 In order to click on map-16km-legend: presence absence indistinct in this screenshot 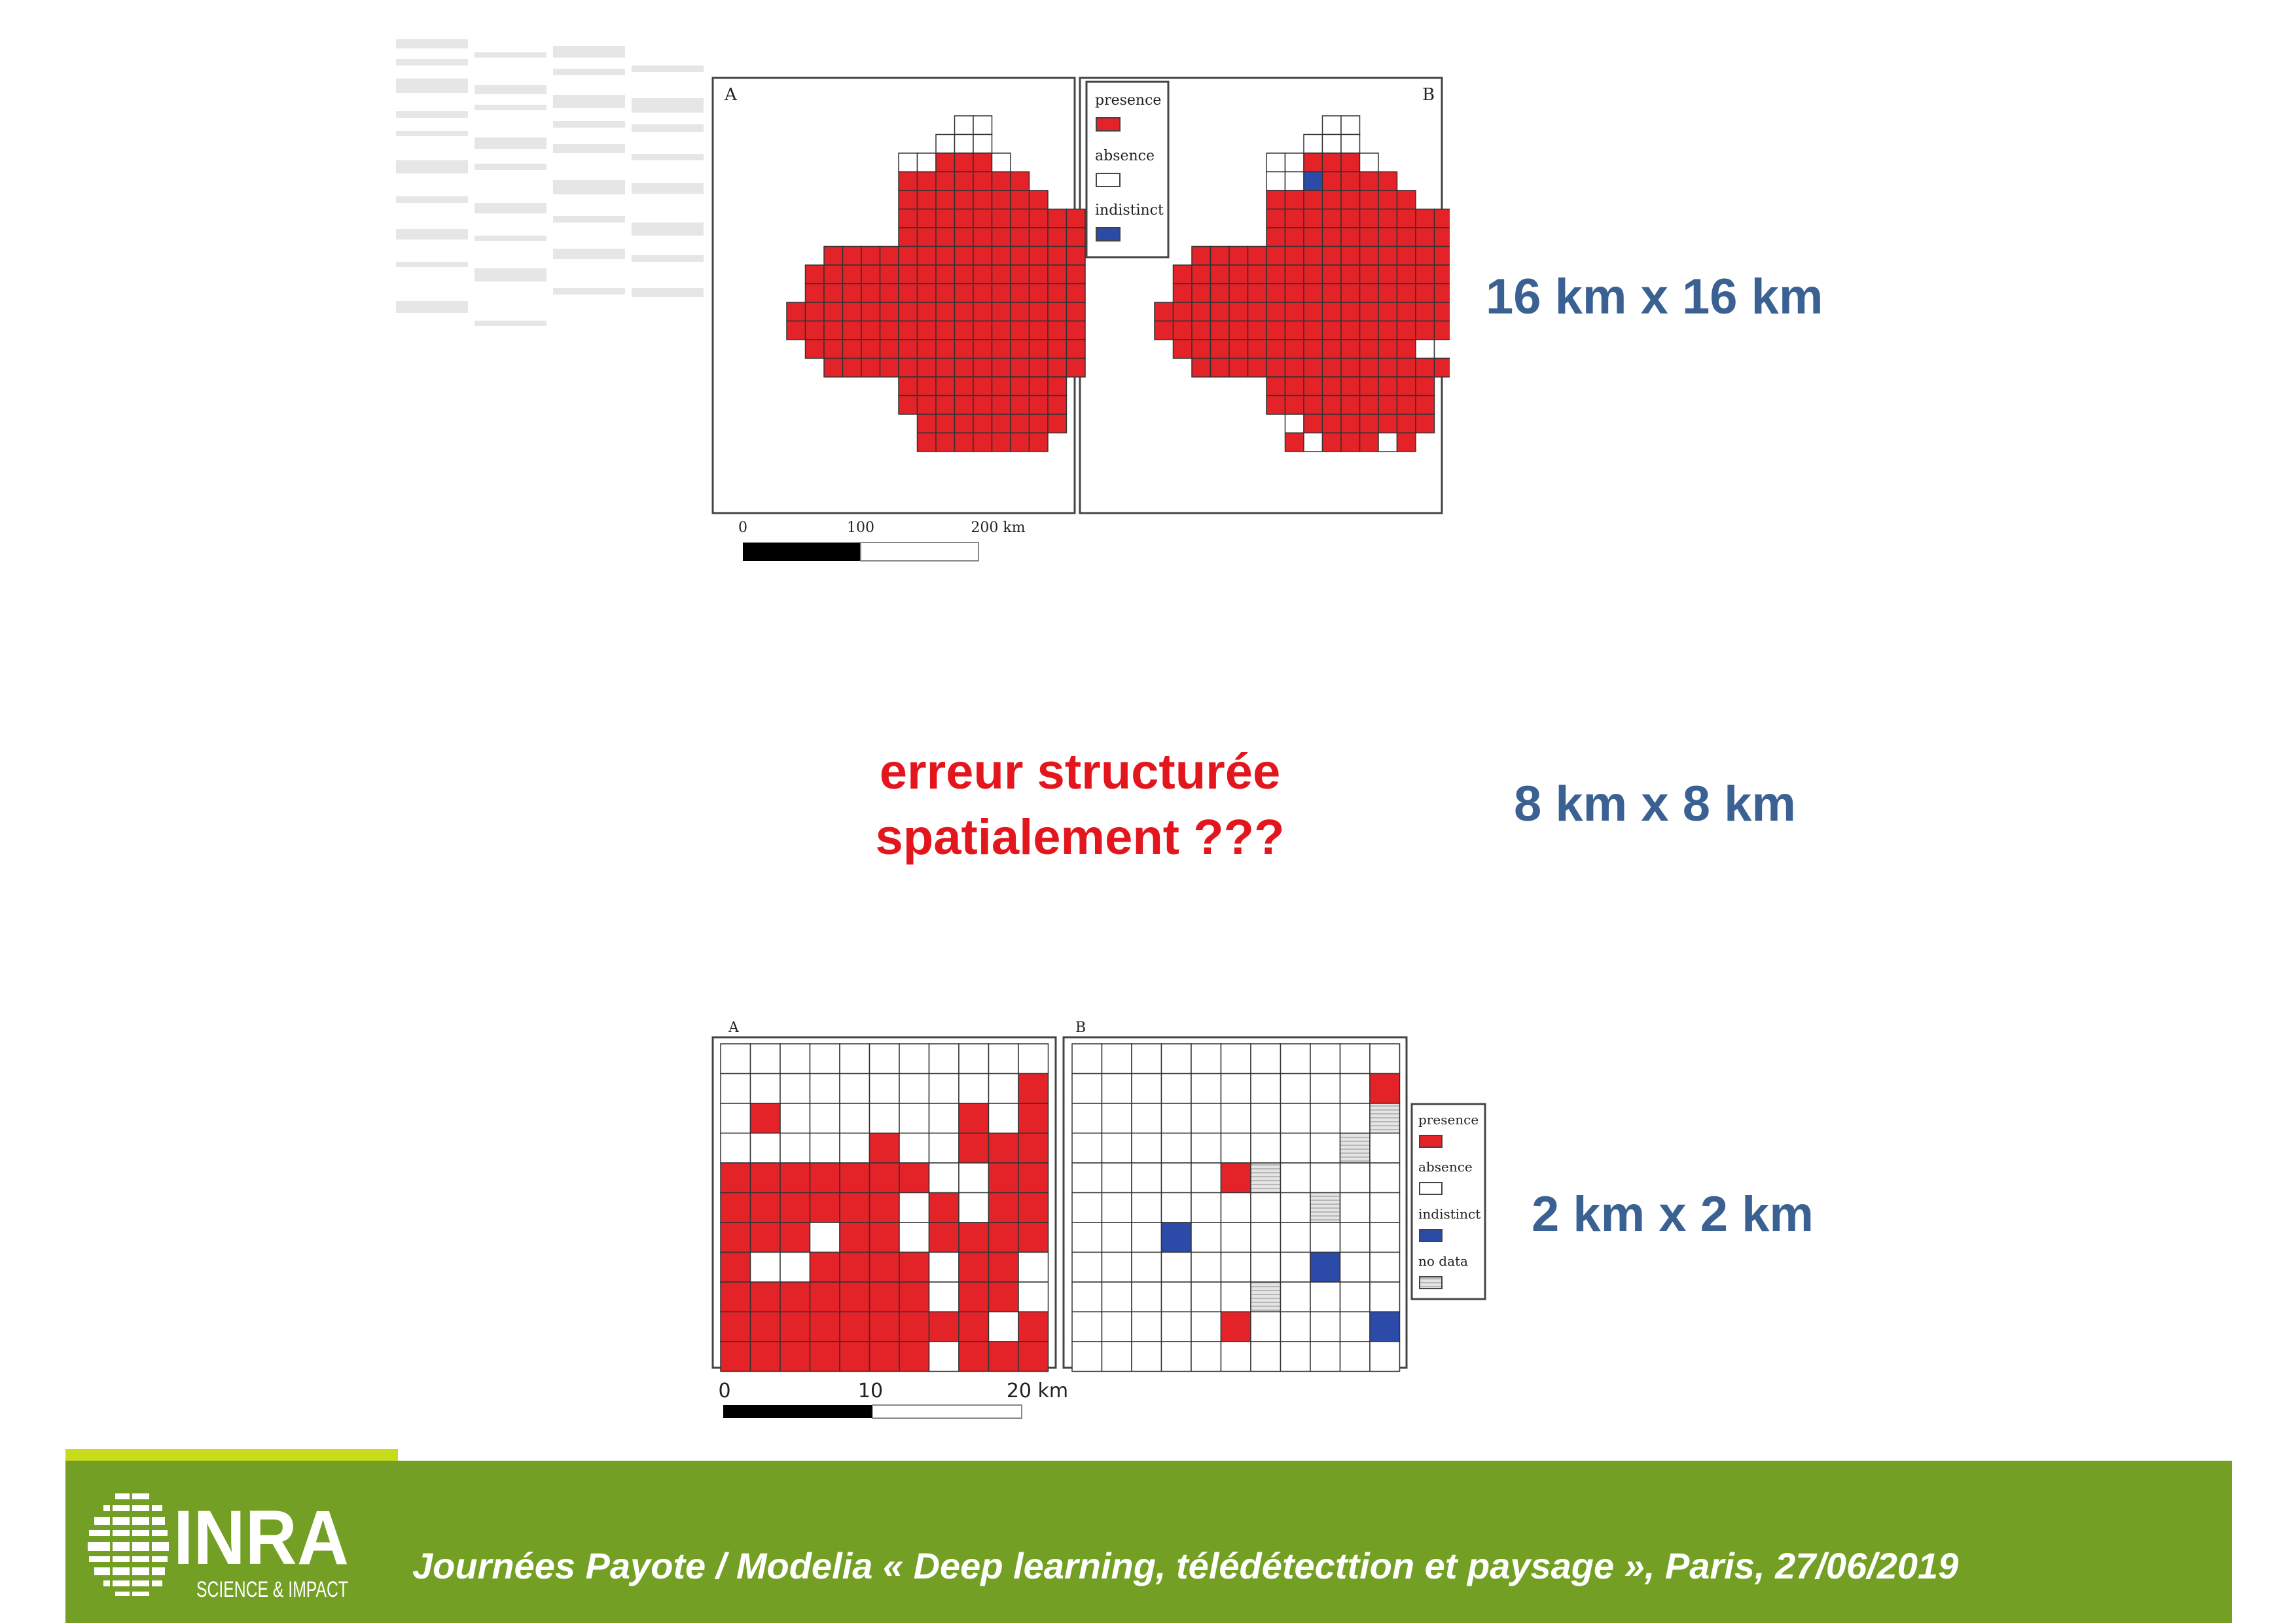, I will do `click(1127, 169)`.